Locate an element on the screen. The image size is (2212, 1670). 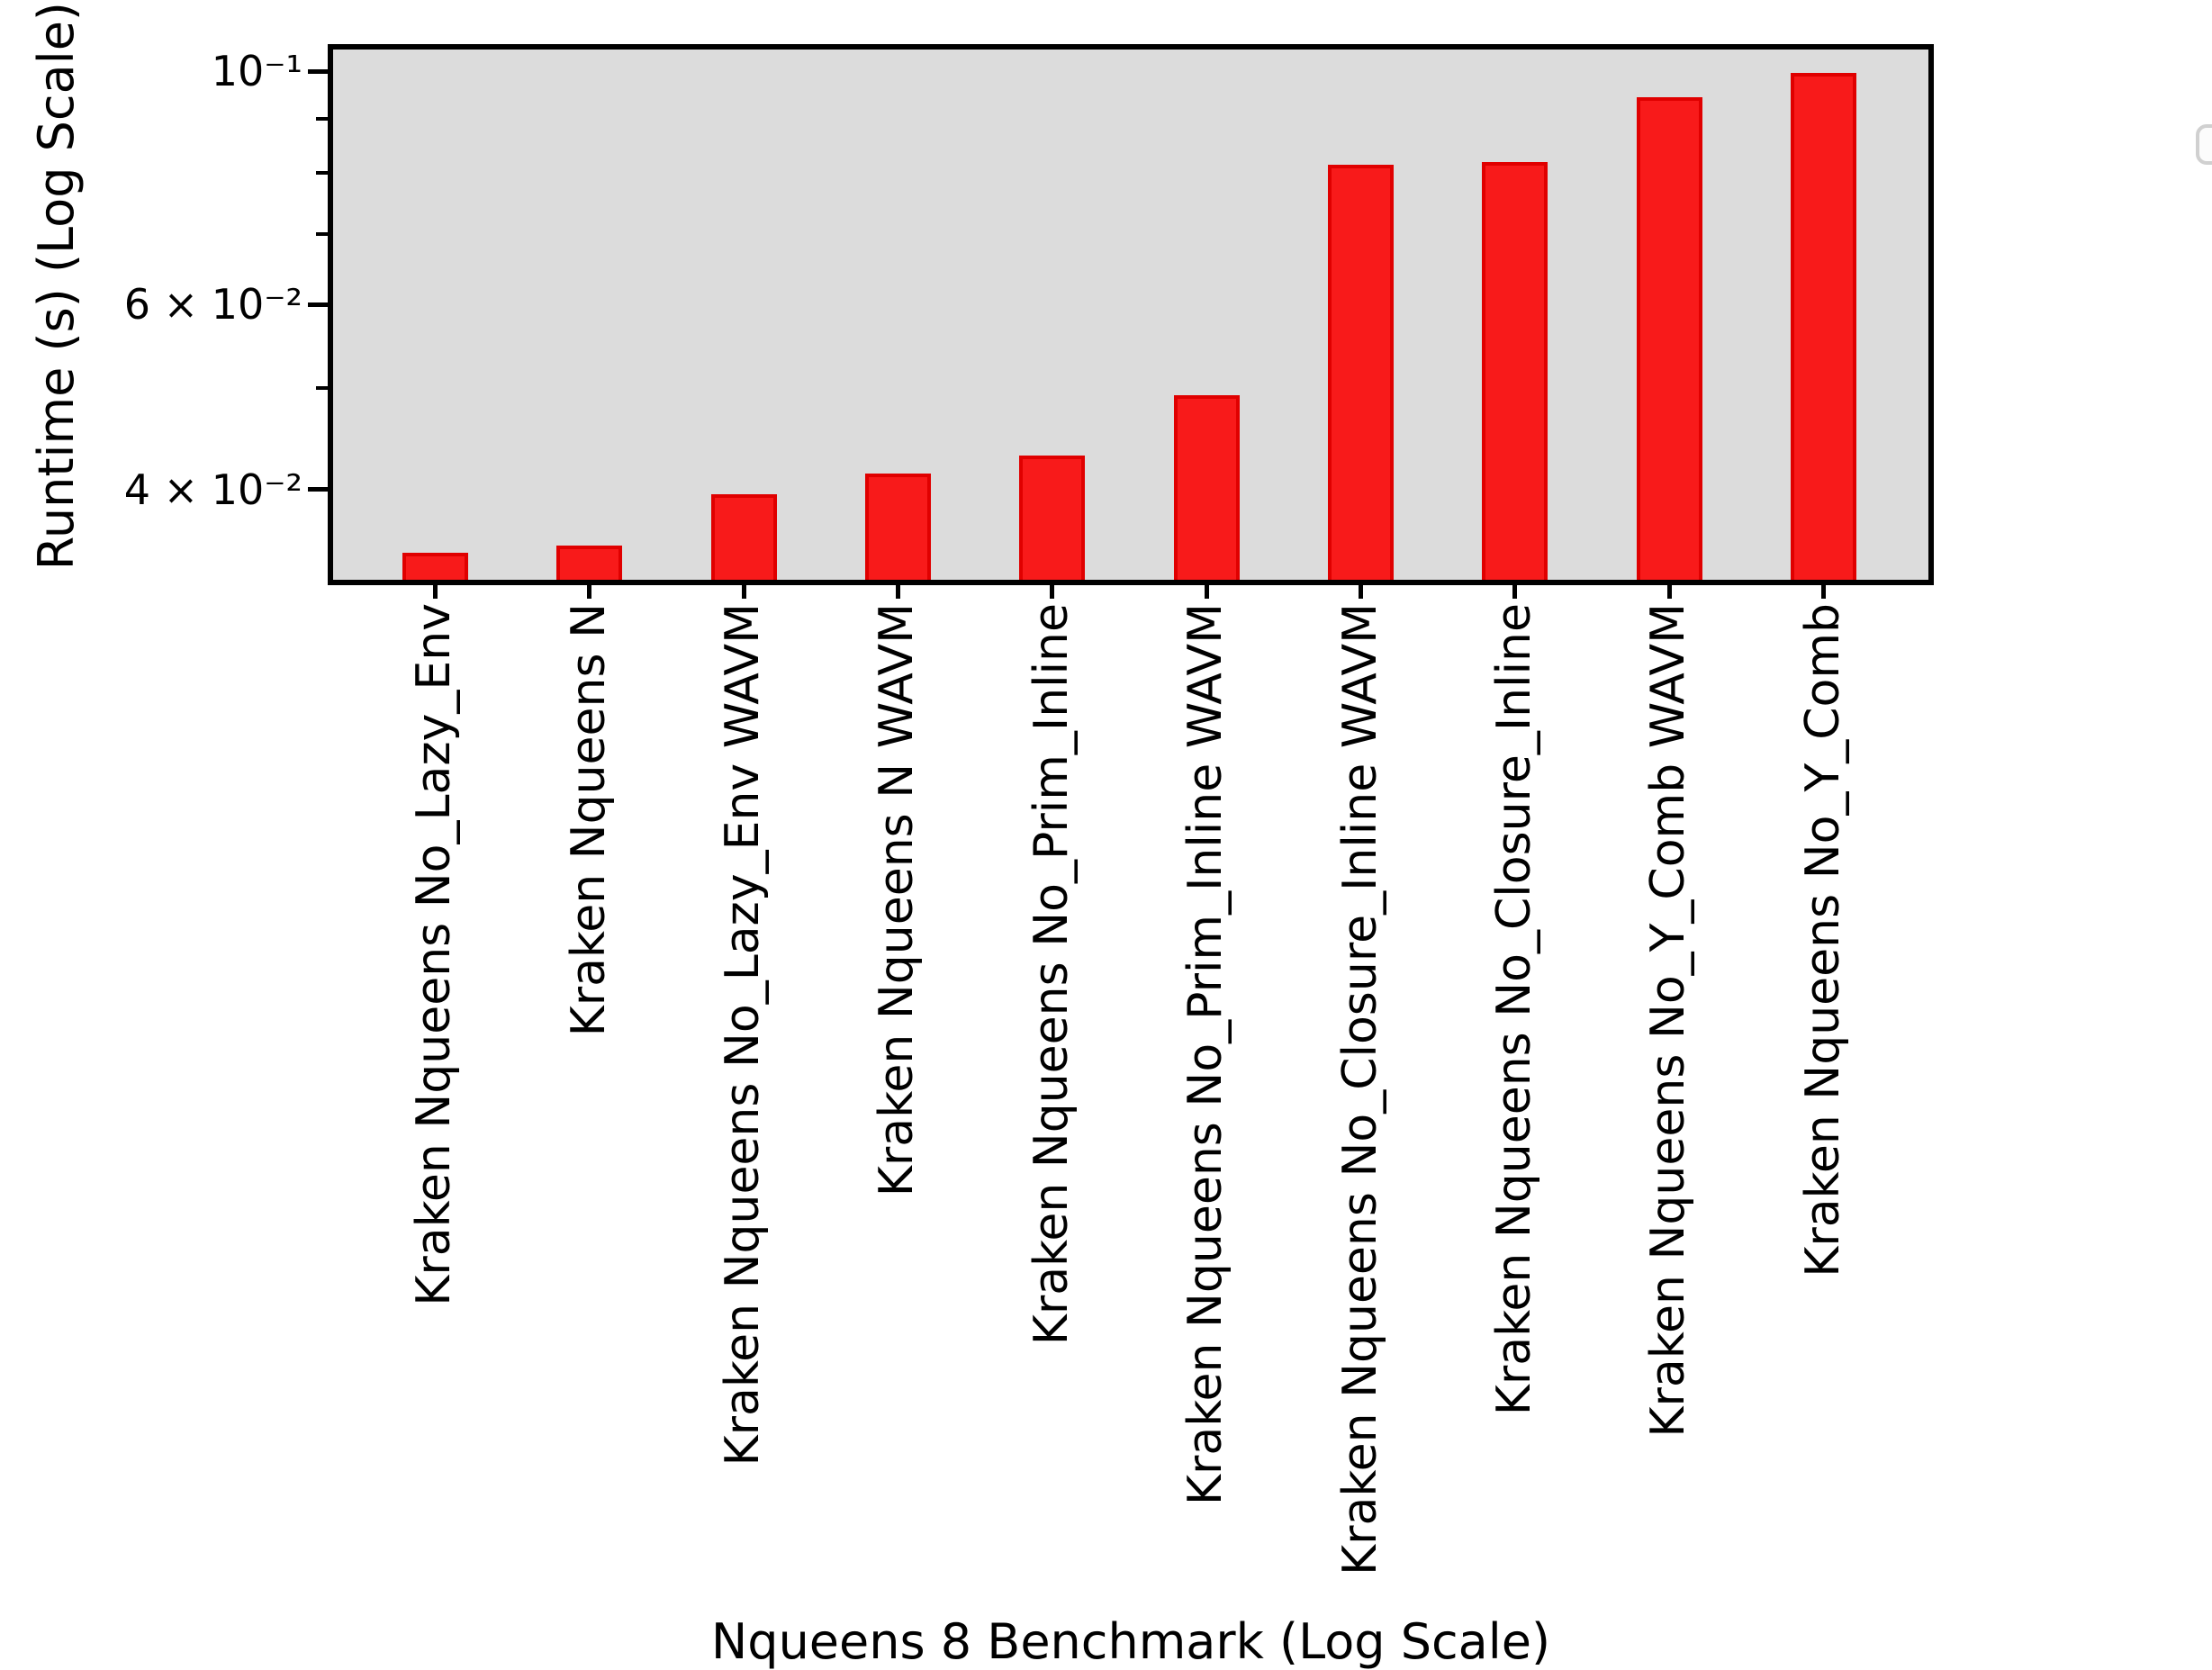
x-tick-label: Kraken Nqueens N WAVM is located at coordinates (897, 900).